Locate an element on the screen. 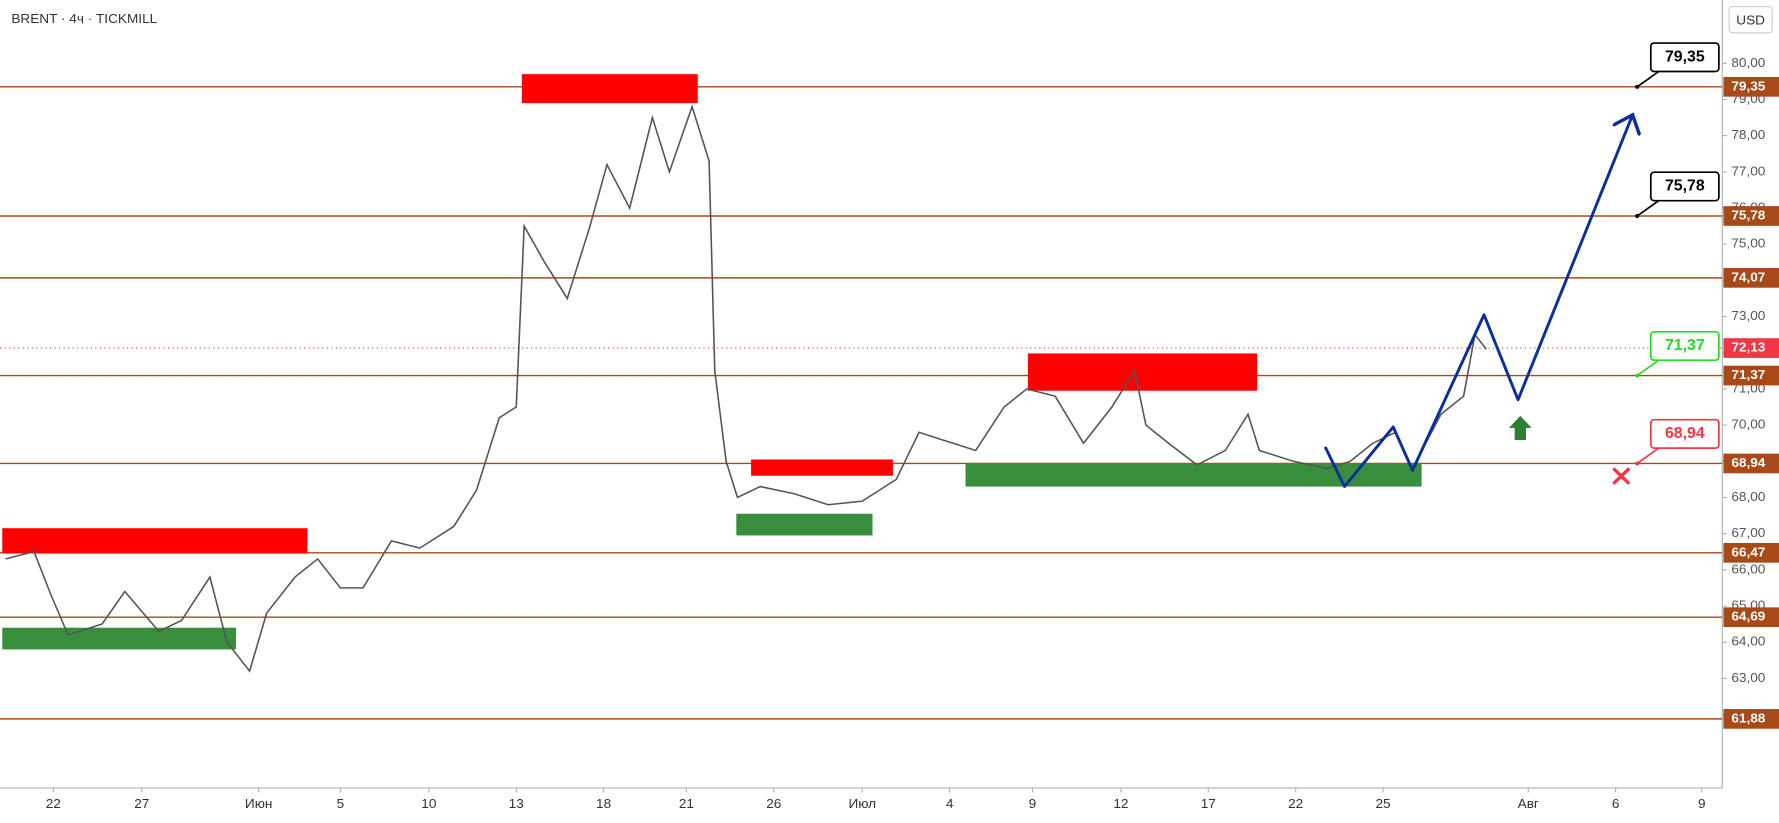  level-label: 75,78 is located at coordinates (1748, 215).